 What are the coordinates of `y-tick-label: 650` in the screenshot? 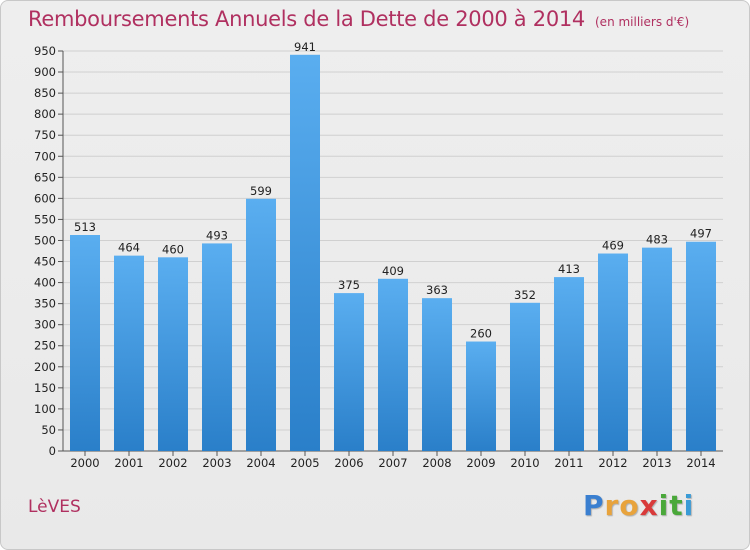 It's located at (45, 177).